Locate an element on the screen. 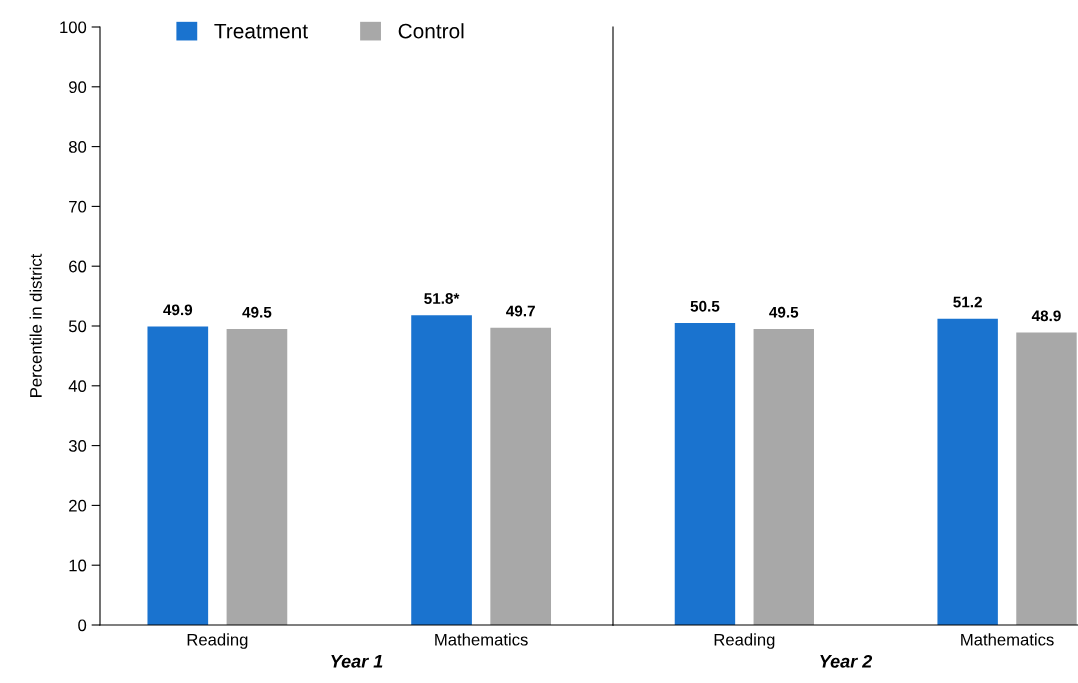  y-tick-label: 40 is located at coordinates (77, 386).